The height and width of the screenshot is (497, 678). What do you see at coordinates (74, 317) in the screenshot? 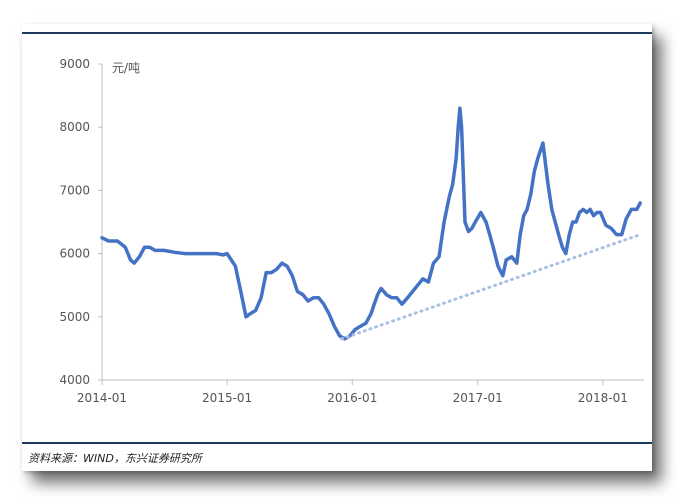
I see `y-tick-label: 5000` at bounding box center [74, 317].